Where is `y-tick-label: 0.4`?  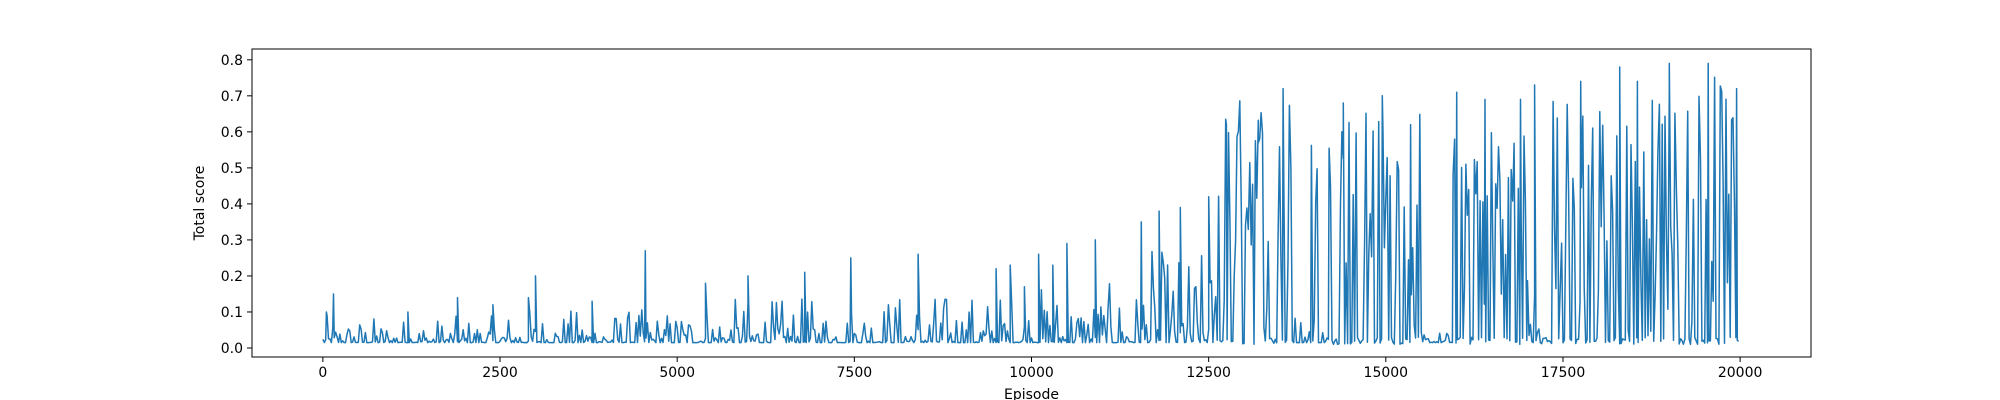 y-tick-label: 0.4 is located at coordinates (232, 205).